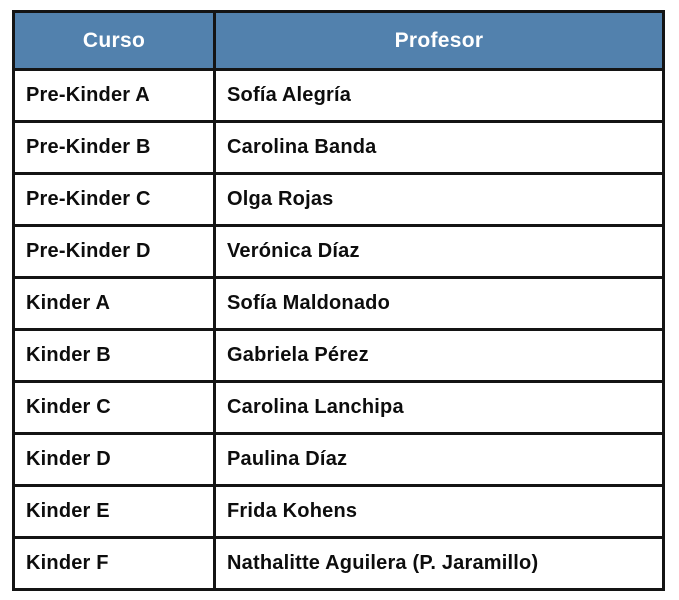  Describe the element at coordinates (114, 563) in the screenshot. I see `curso-cell: Kinder F` at that location.